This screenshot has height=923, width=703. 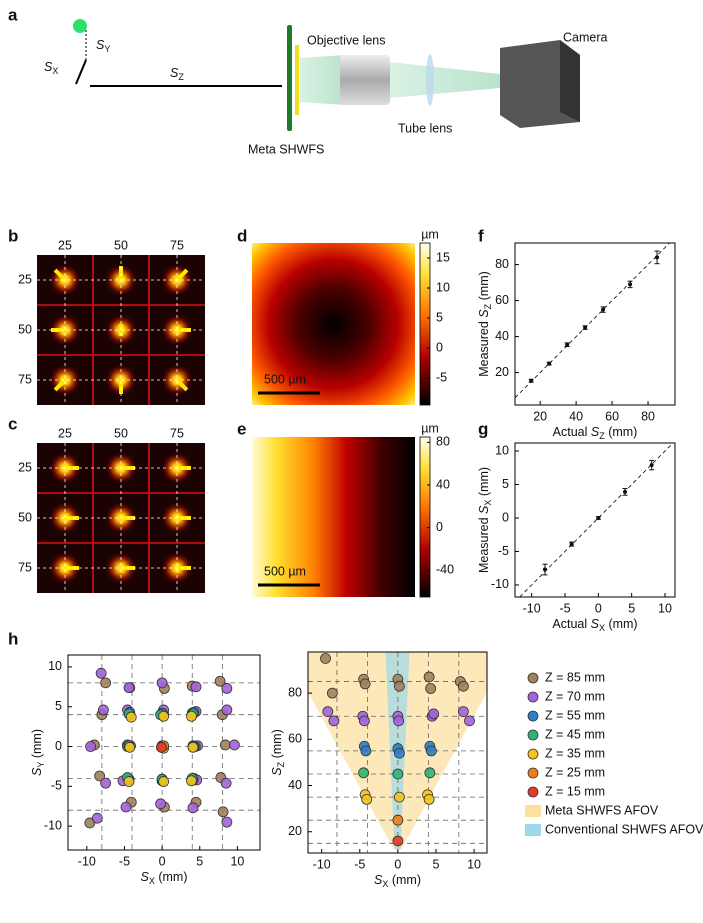 What do you see at coordinates (484, 347) in the screenshot?
I see `prefix: Measured` at bounding box center [484, 347].